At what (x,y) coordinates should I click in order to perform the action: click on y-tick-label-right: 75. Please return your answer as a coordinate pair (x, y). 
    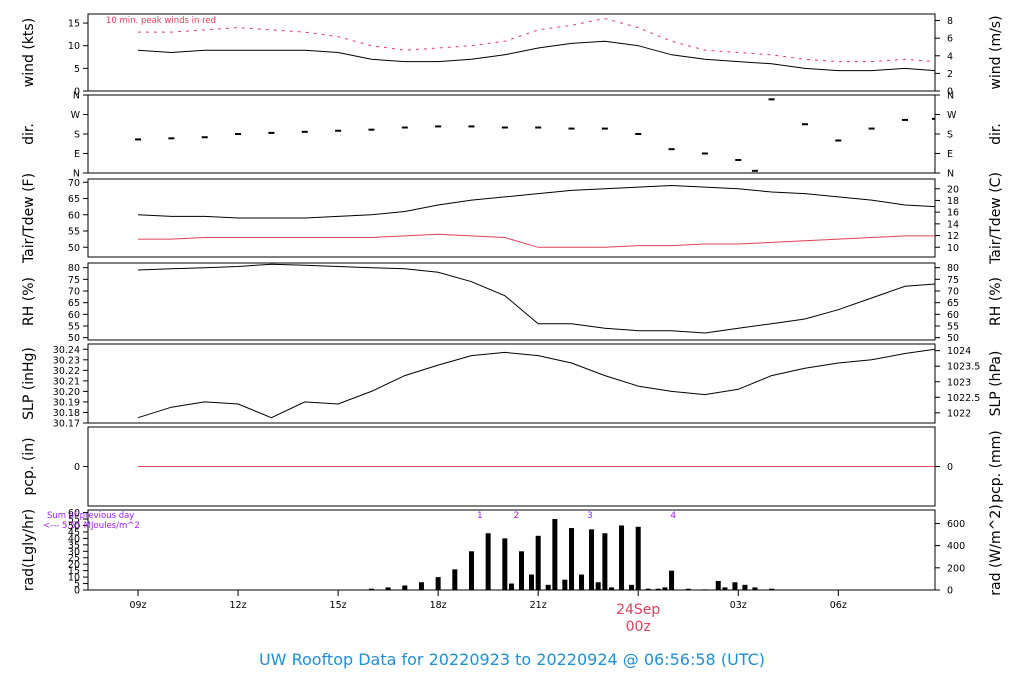
    Looking at the image, I should click on (953, 280).